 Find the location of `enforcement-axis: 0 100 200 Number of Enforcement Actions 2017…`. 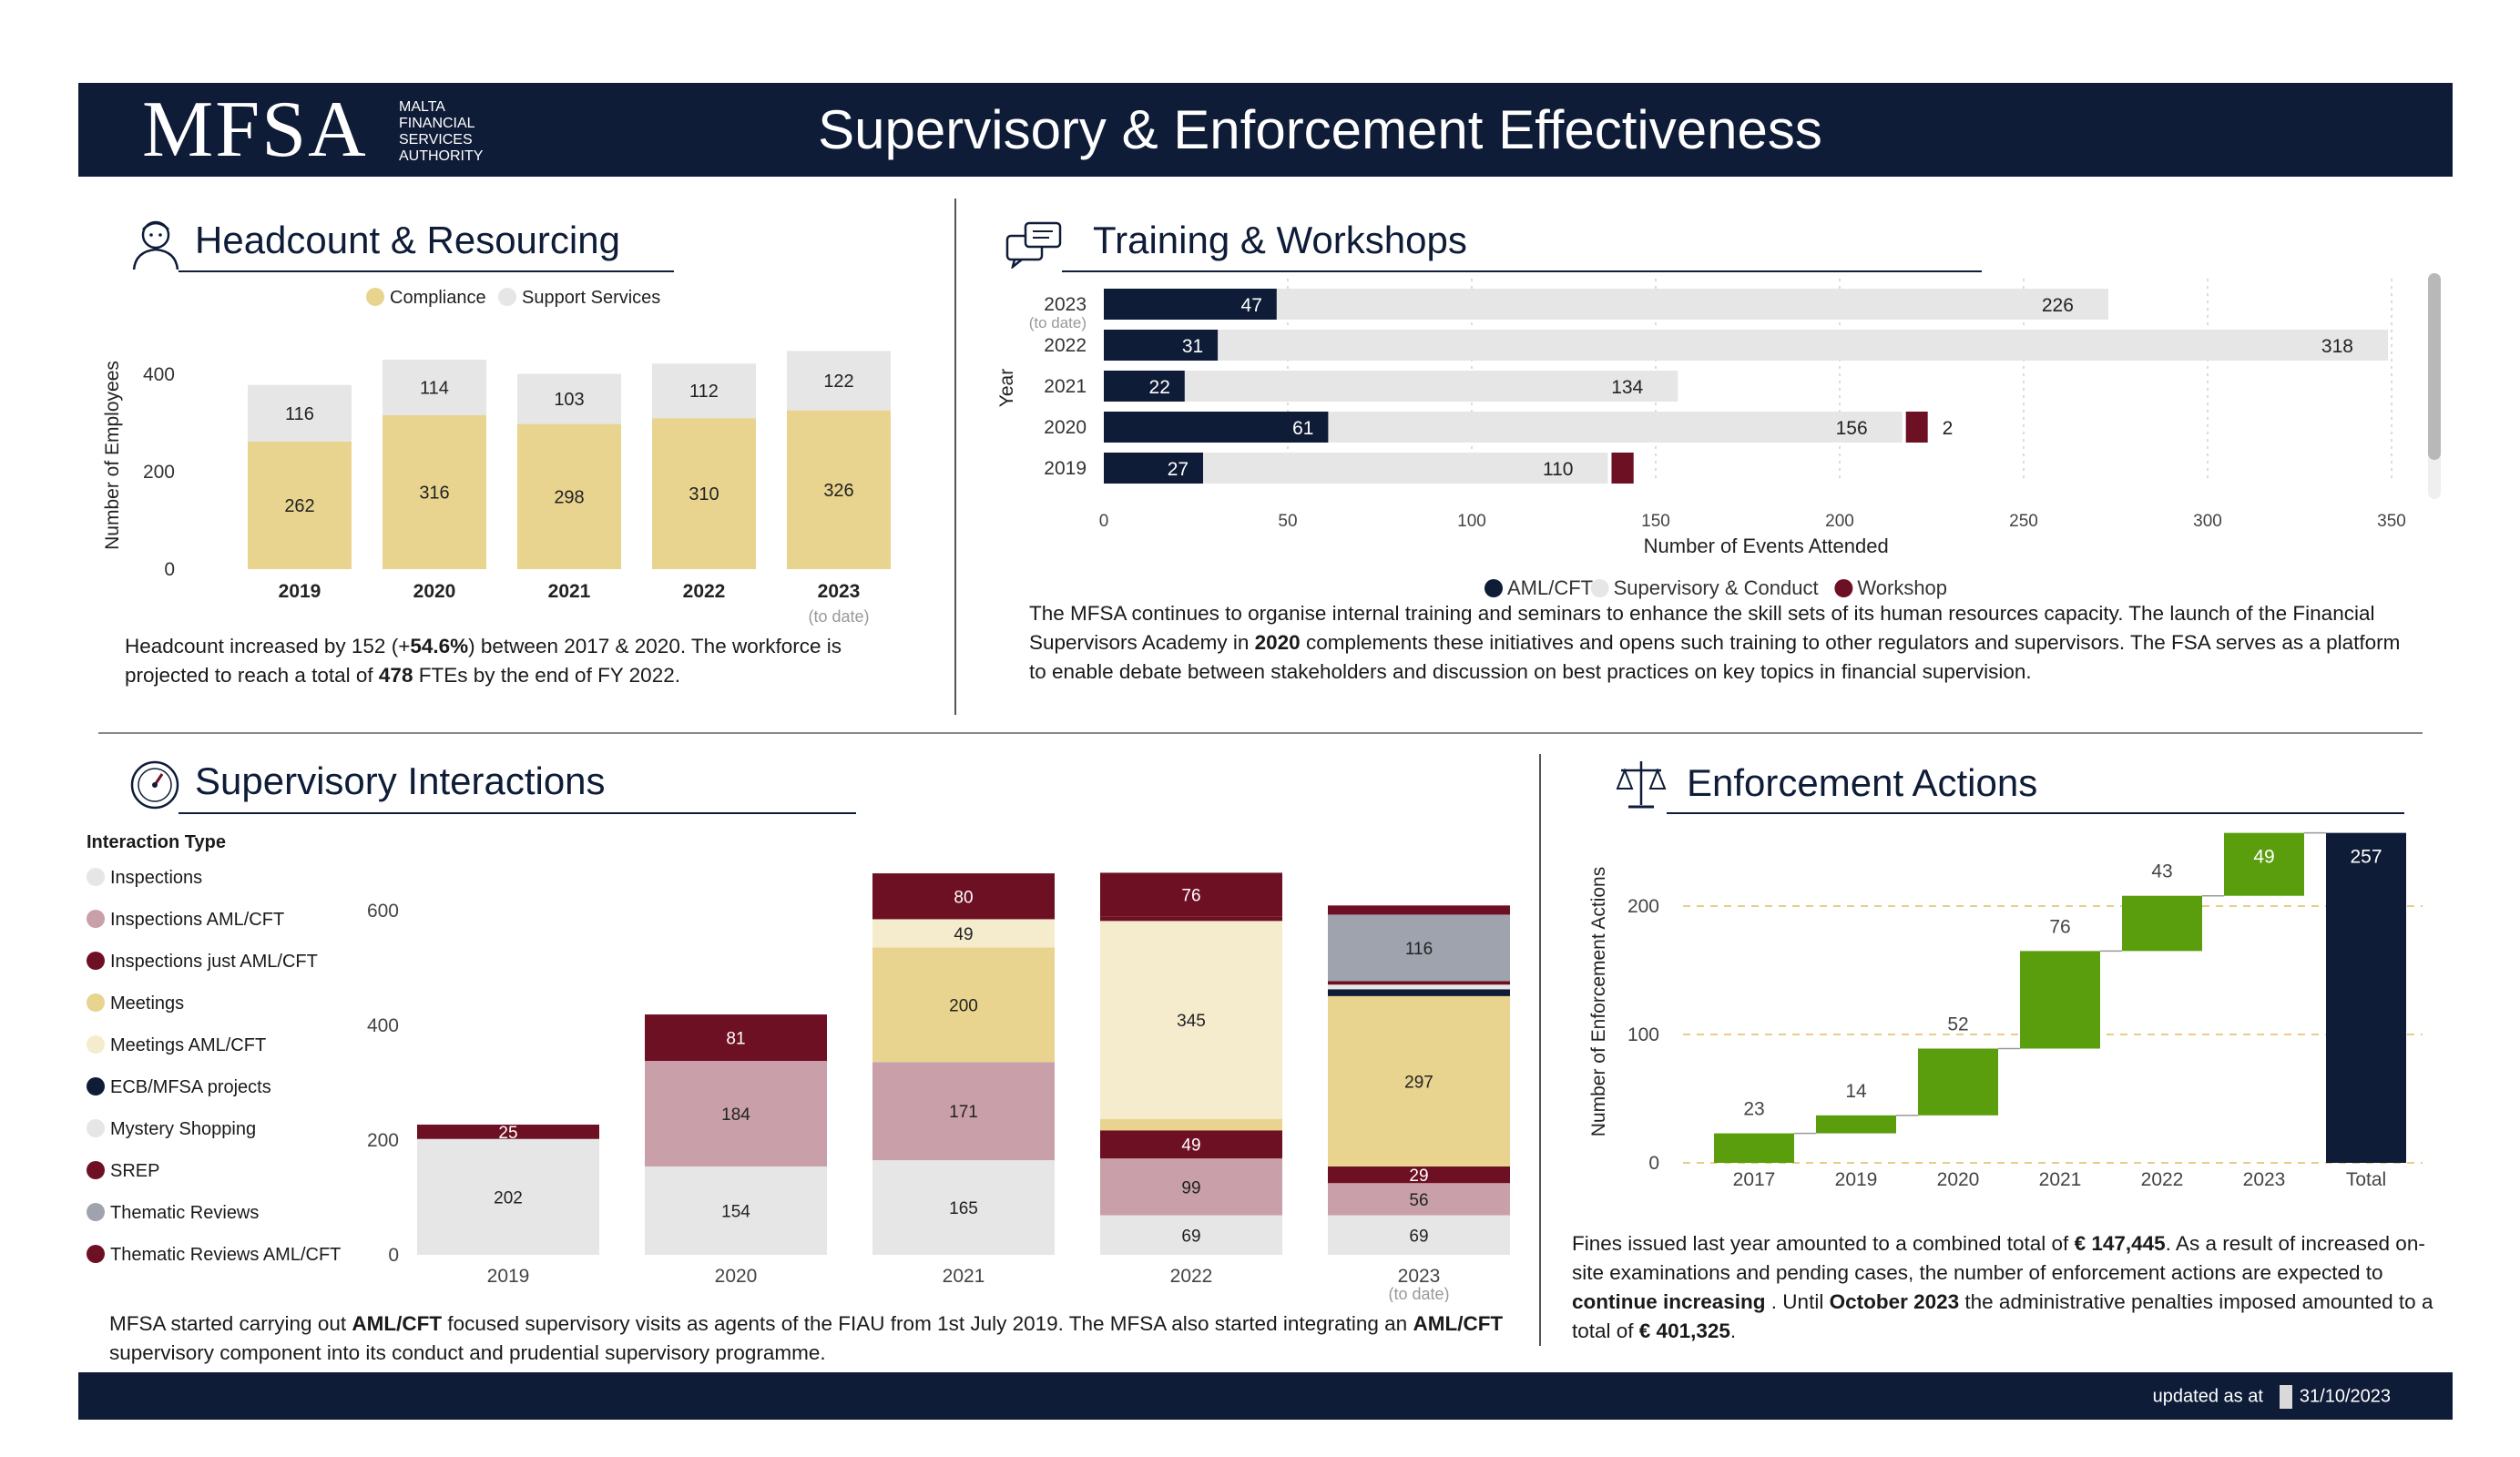

enforcement-axis: 0 100 200 Number of Enforcement Actions 2017… is located at coordinates (1987, 1028).